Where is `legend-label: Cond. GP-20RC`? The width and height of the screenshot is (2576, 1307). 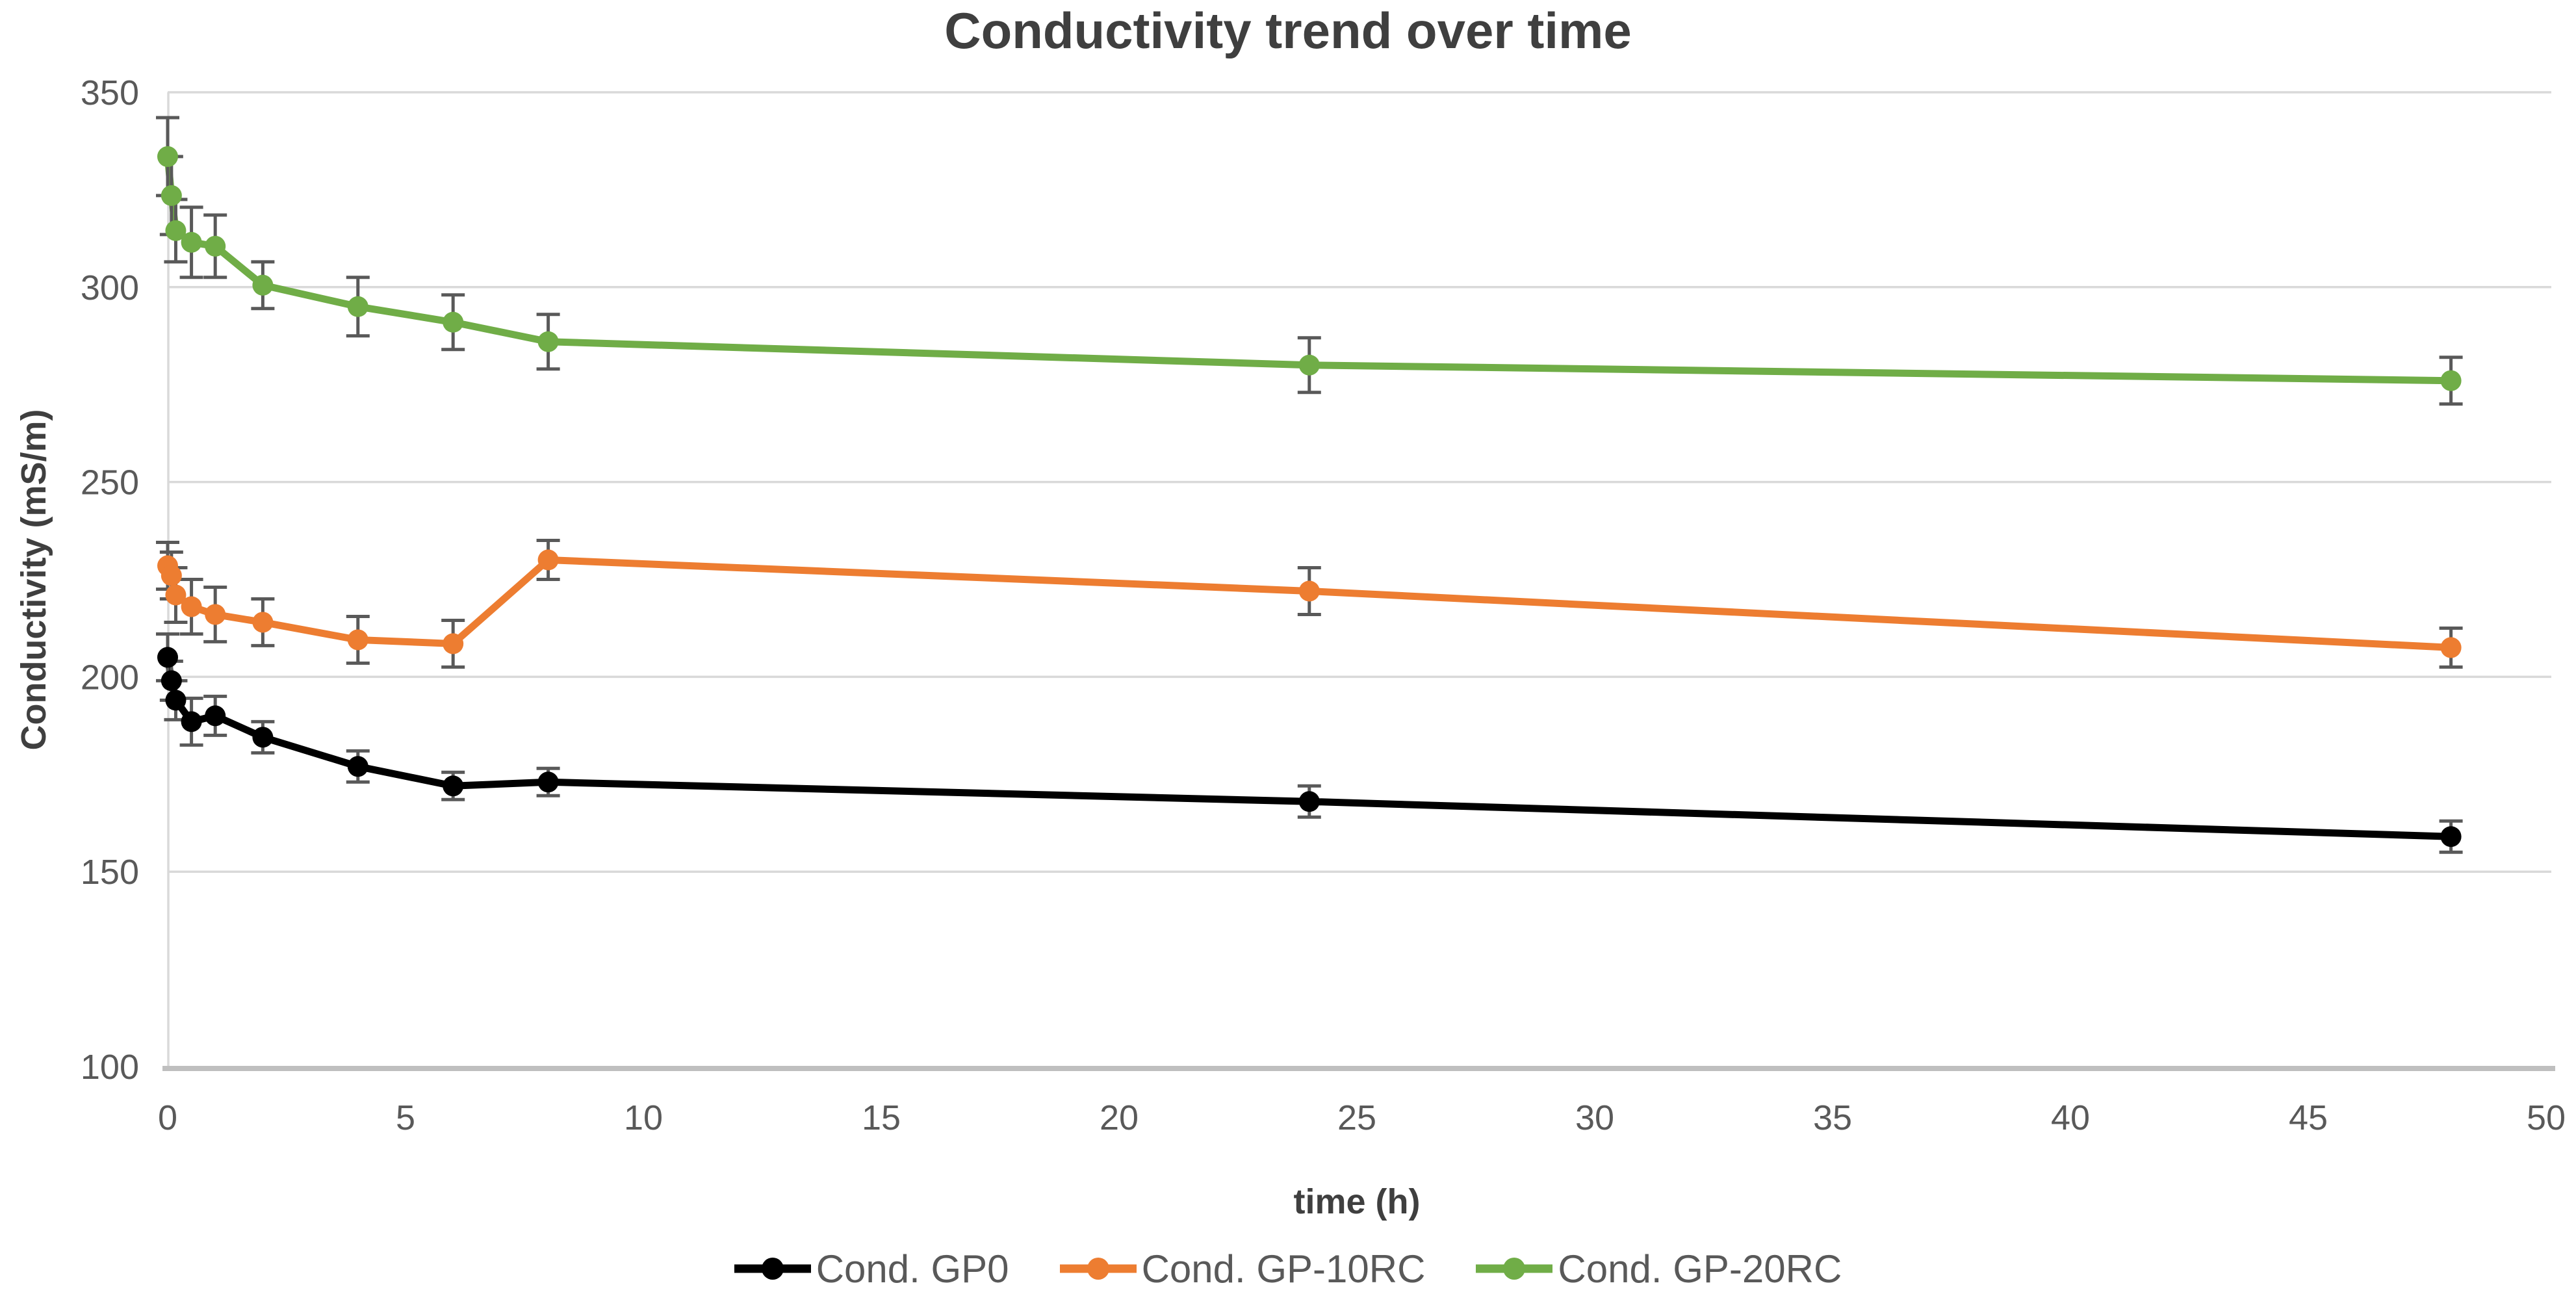 legend-label: Cond. GP-20RC is located at coordinates (1700, 1269).